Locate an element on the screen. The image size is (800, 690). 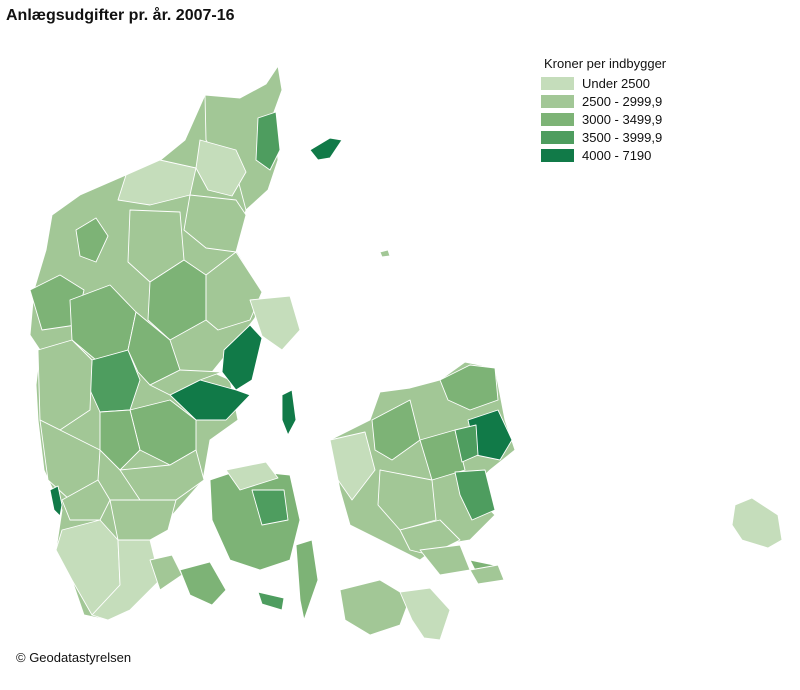
region-vordingborg is located at coordinates (445, 560).